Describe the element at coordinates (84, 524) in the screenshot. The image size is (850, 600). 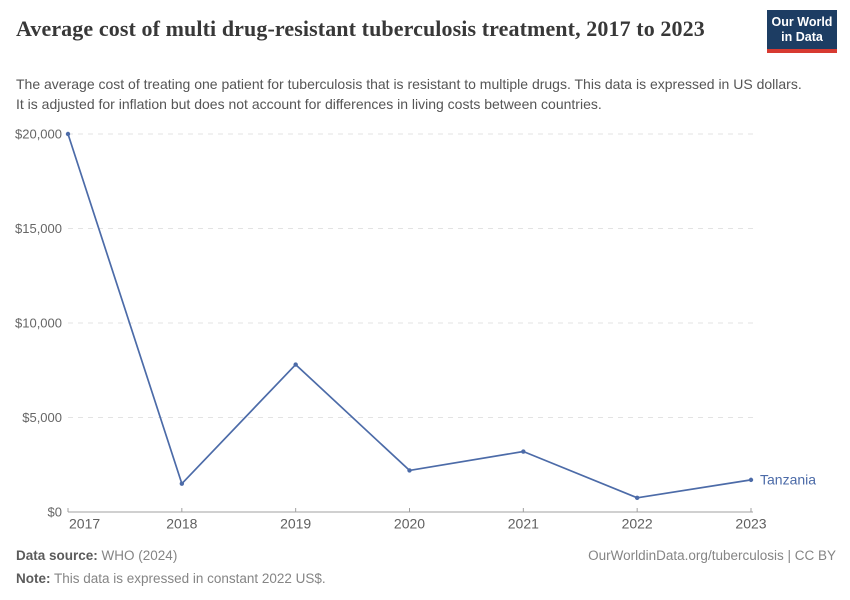
I see `svg-text: 2017` at that location.